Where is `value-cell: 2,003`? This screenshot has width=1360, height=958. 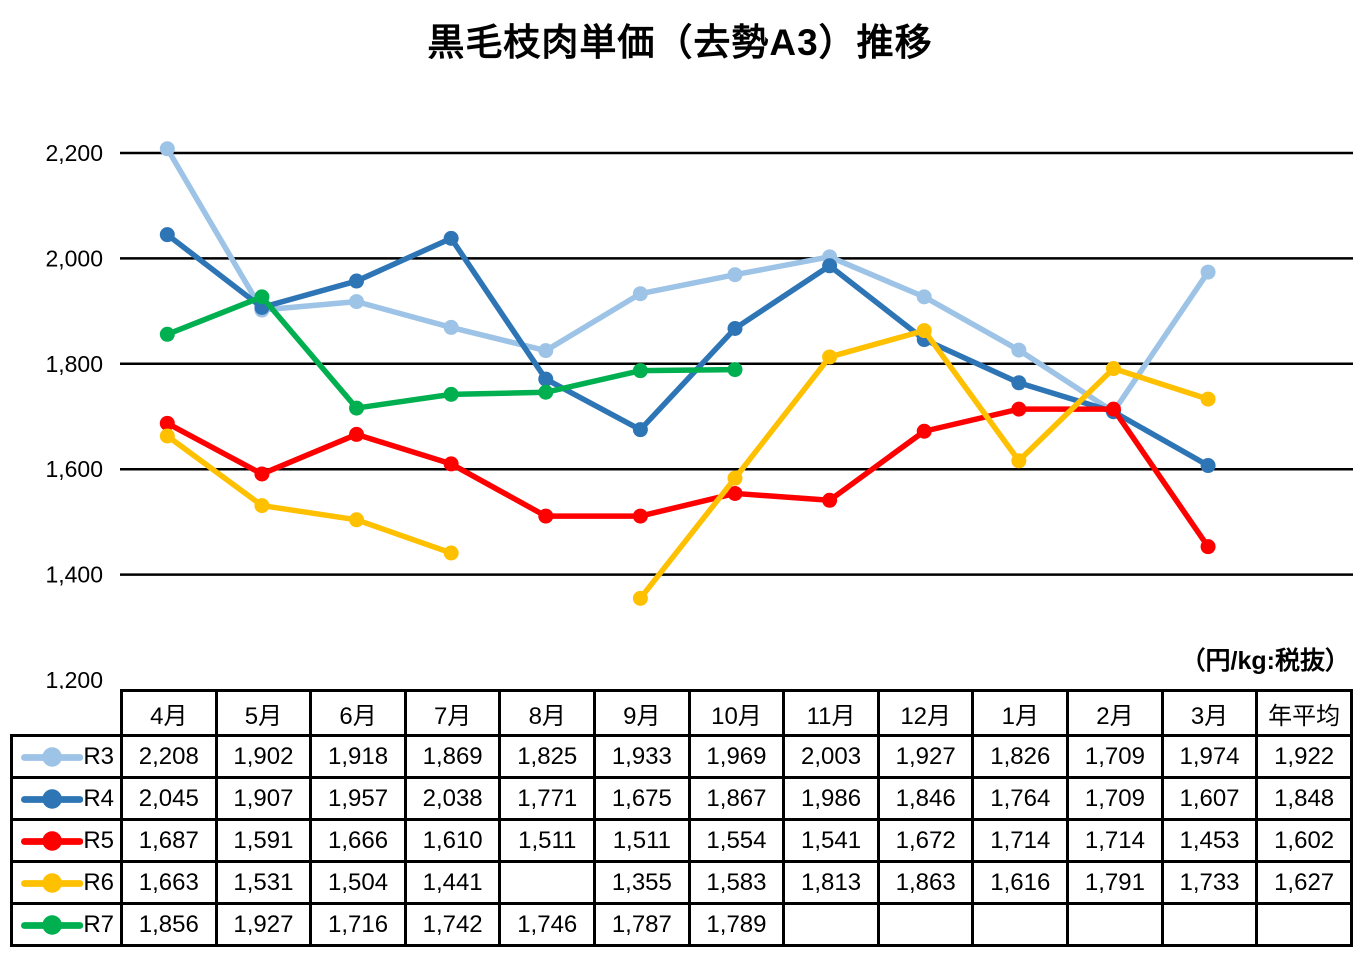
value-cell: 2,003 is located at coordinates (831, 756).